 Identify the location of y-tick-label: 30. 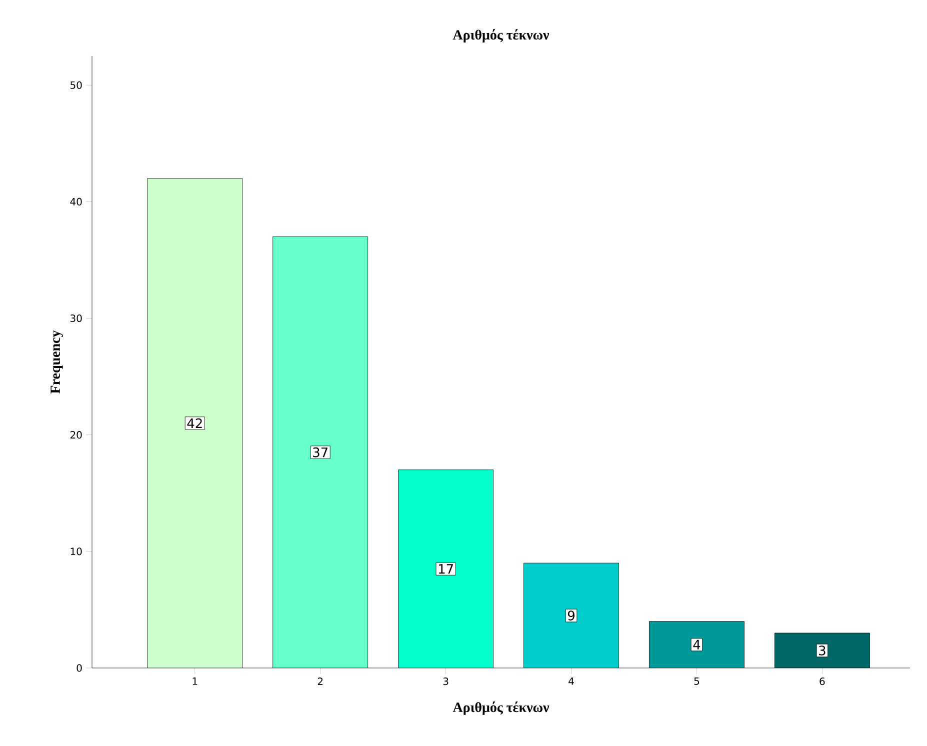
(76, 318).